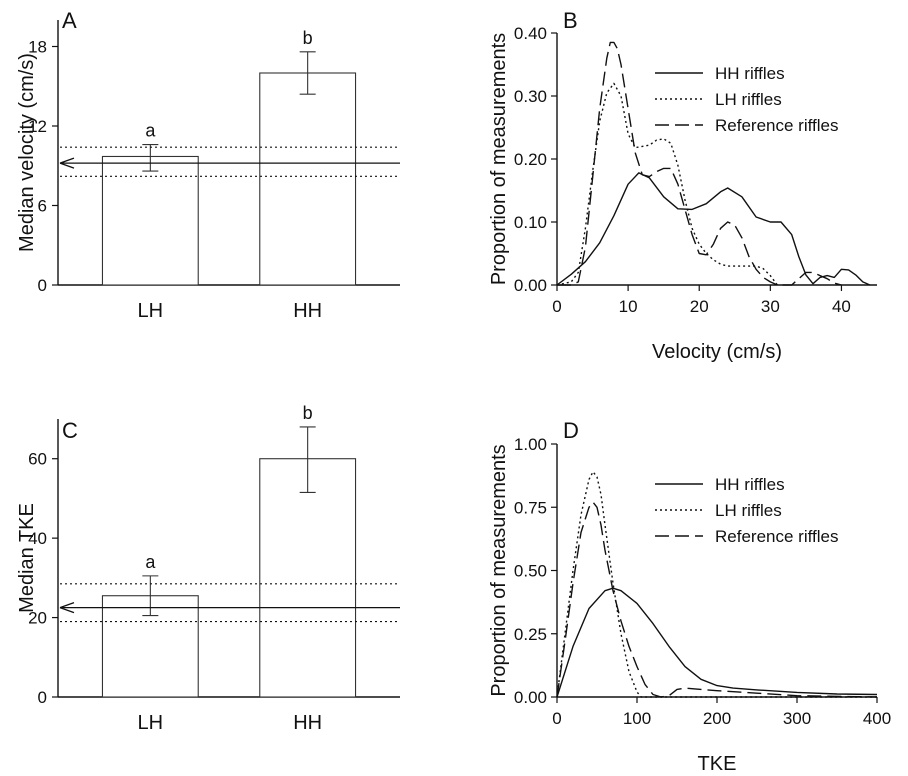 Image resolution: width=908 pixels, height=776 pixels. Describe the element at coordinates (530, 96) in the screenshot. I see `y-tick-label: 0.30` at that location.